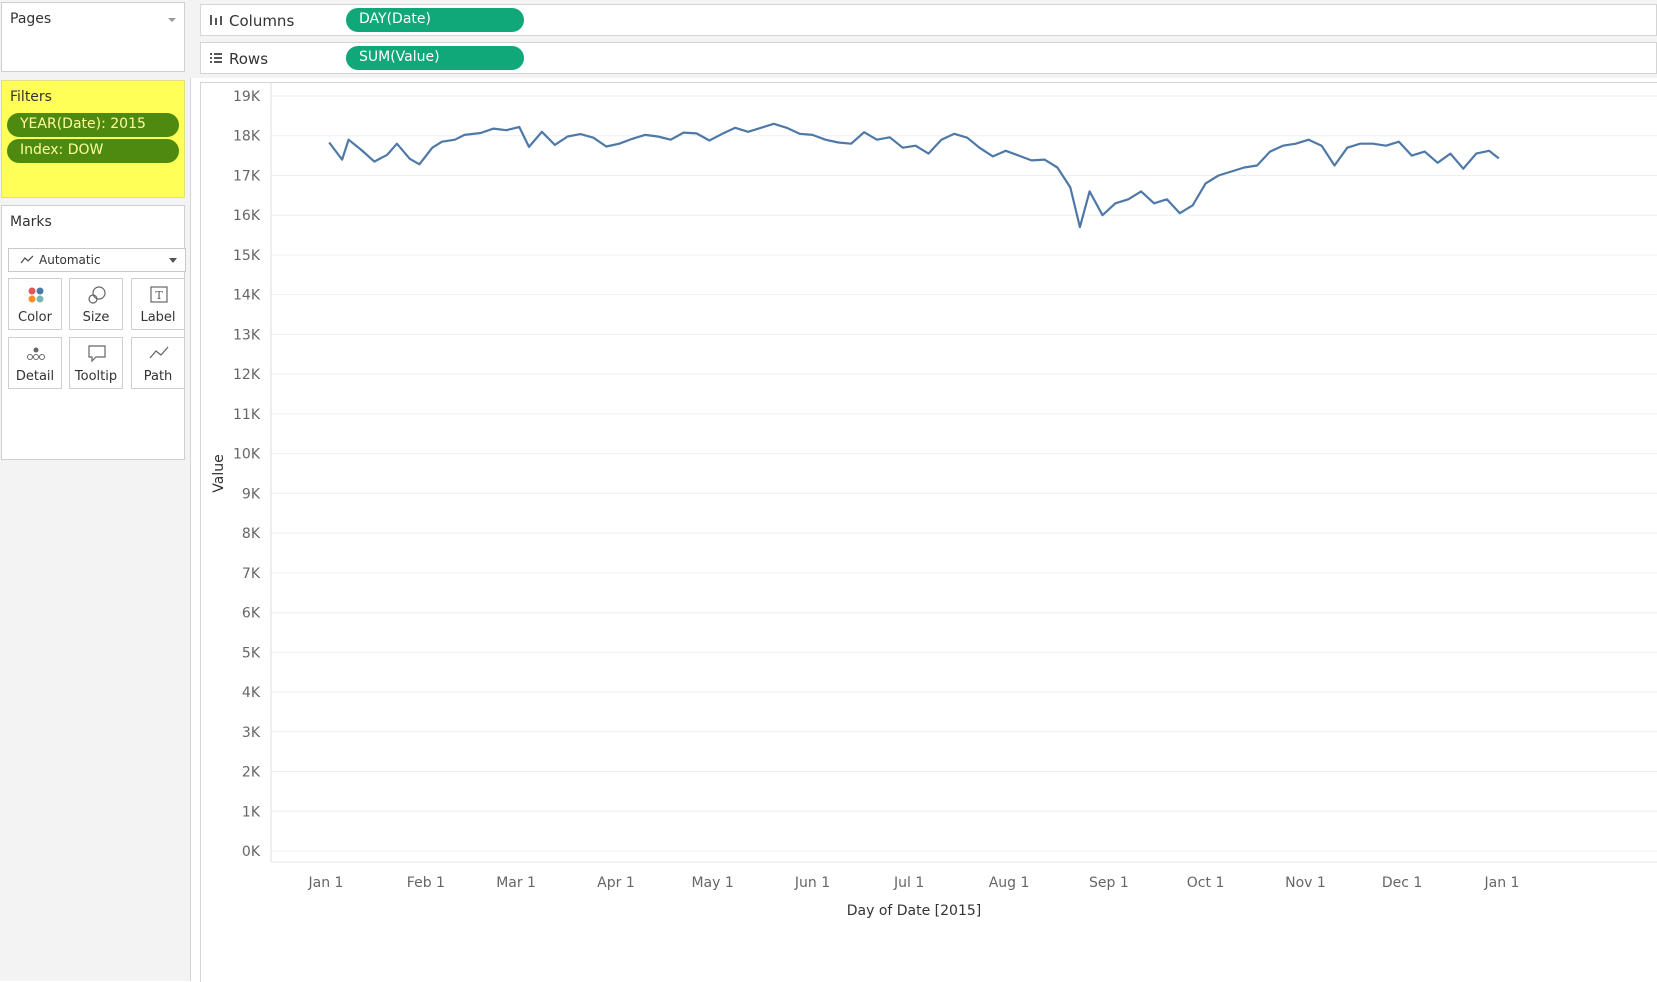 The height and width of the screenshot is (982, 1657). I want to click on y-tick-label: 12K, so click(247, 375).